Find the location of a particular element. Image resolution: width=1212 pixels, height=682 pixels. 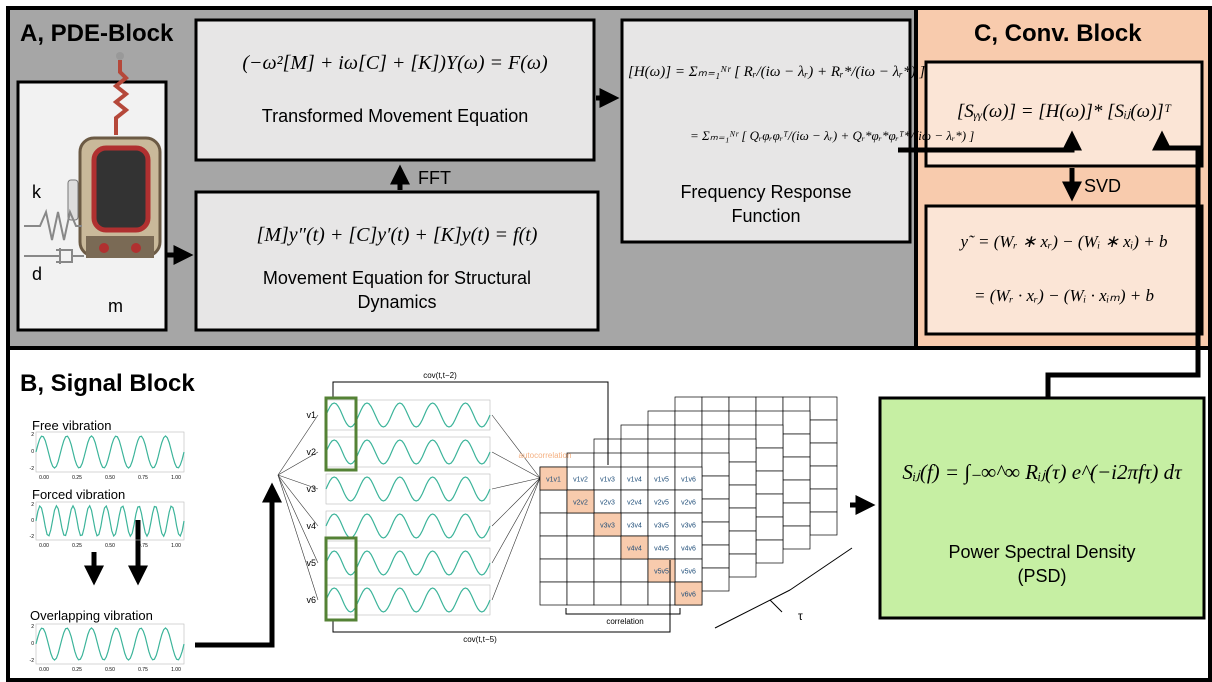

panel-title: B, Signal Block is located at coordinates (107, 383).